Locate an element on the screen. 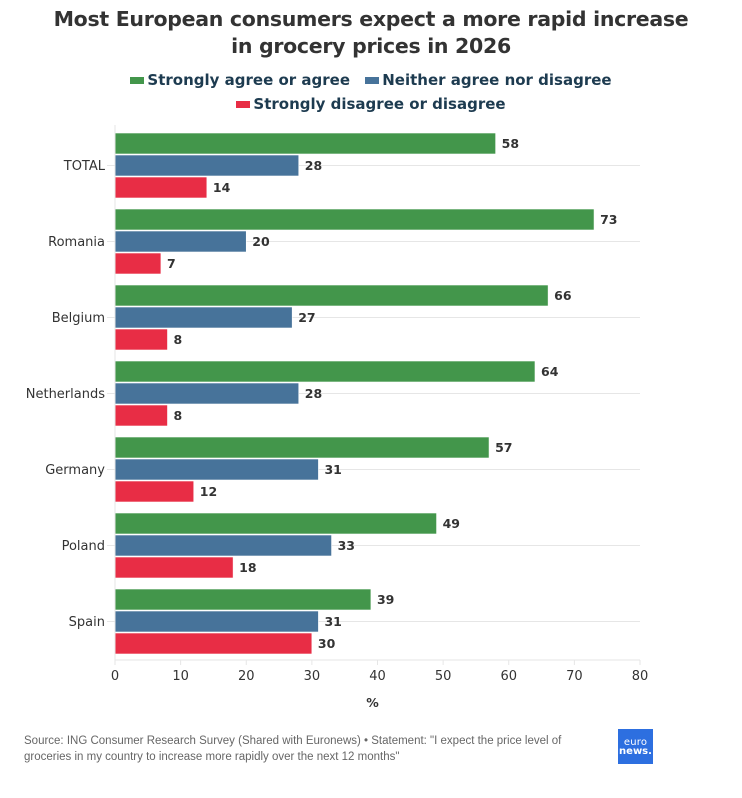 The image size is (742, 798). data-label-netherlands-strongly-agree-or-agree: 64 is located at coordinates (550, 371).